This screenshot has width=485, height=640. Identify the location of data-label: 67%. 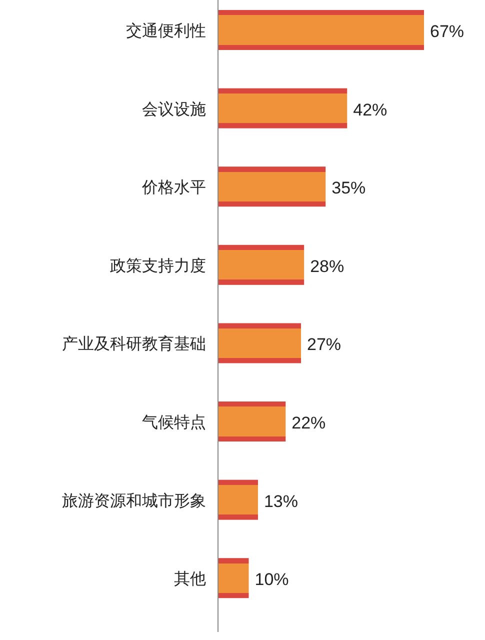
(447, 31).